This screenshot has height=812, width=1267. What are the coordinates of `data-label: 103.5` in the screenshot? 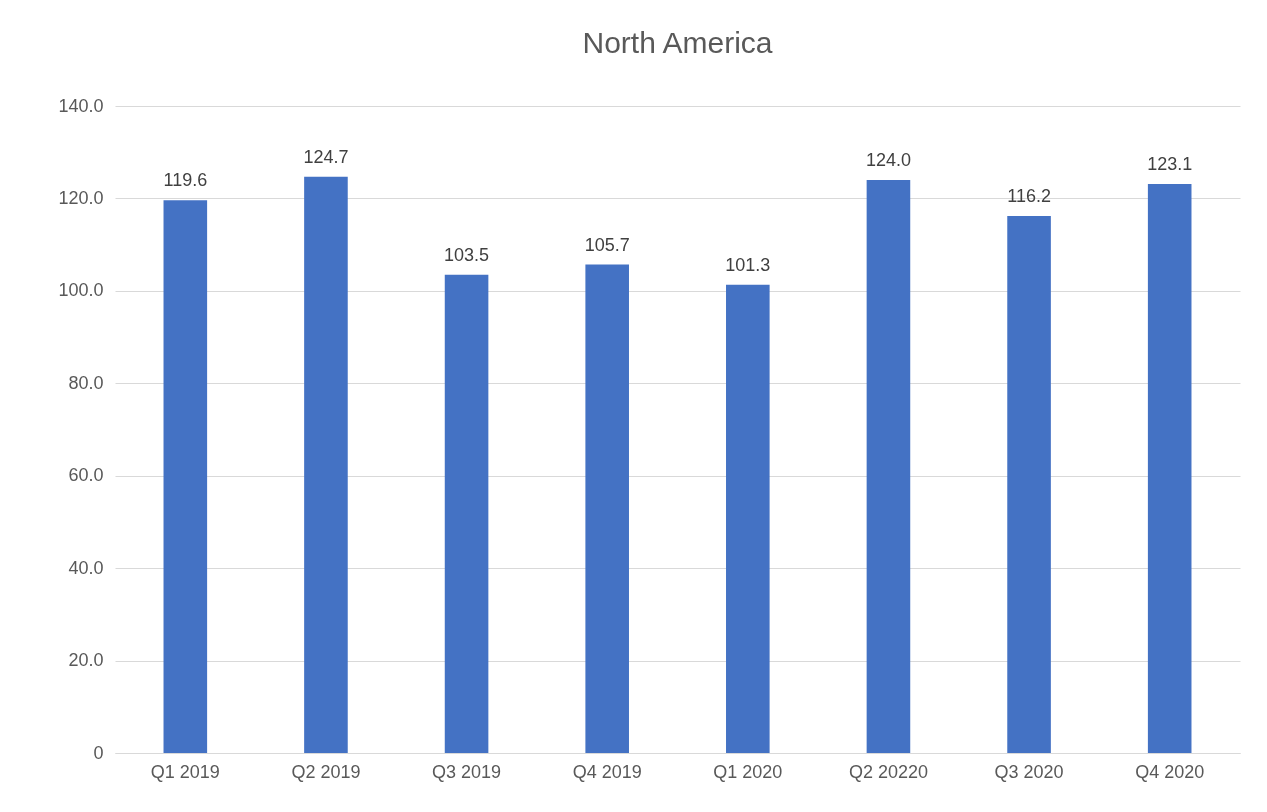 It's located at (467, 254).